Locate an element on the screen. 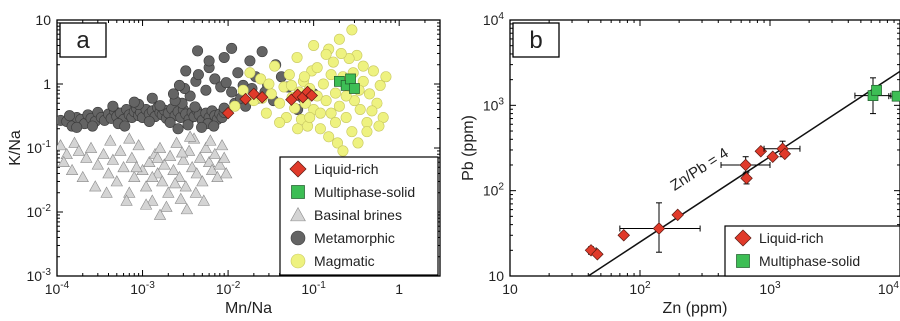 The height and width of the screenshot is (321, 900). y-tick-label: 10⁻³ is located at coordinates (38, 275).